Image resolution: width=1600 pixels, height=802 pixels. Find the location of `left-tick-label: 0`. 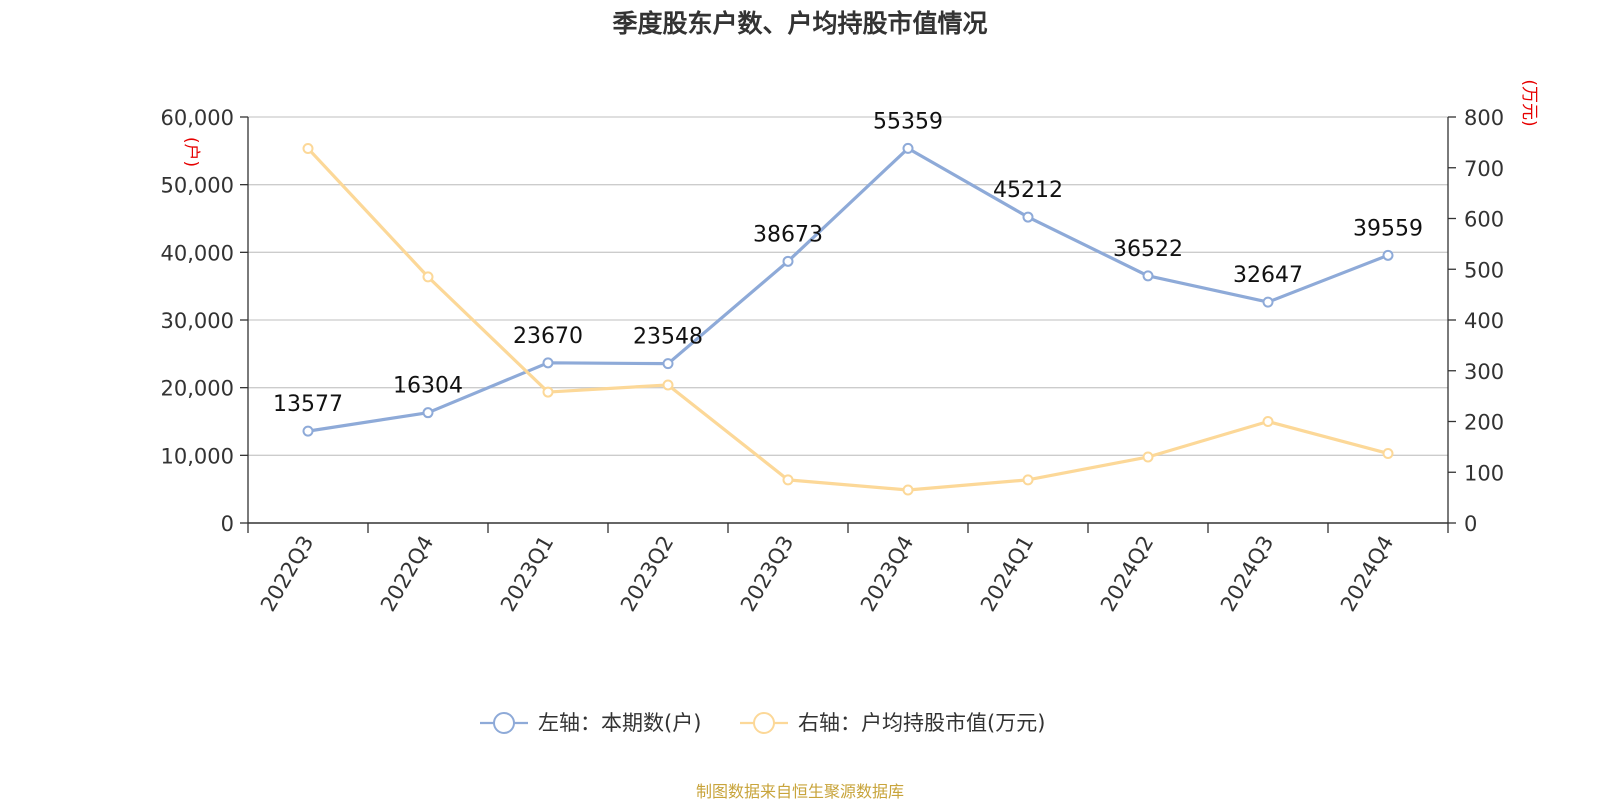

left-tick-label: 0 is located at coordinates (227, 524).